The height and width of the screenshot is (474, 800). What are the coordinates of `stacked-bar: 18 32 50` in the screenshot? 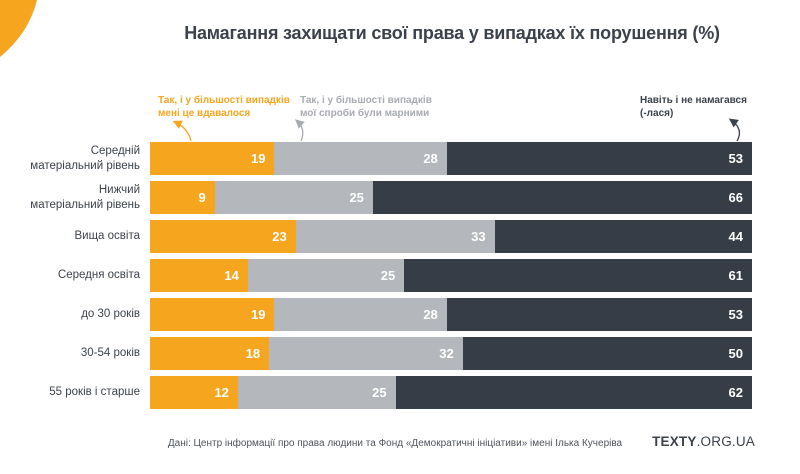 It's located at (451, 353).